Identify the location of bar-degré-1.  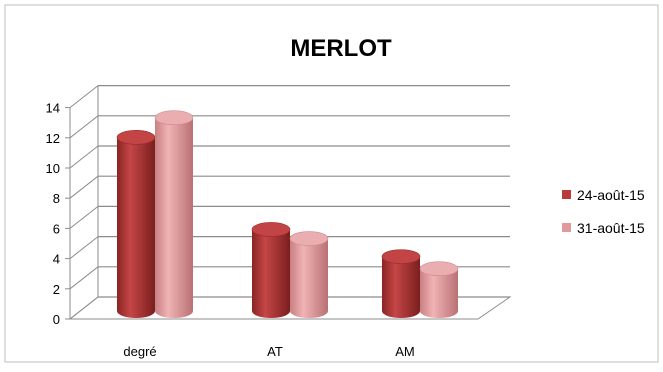
(174, 214).